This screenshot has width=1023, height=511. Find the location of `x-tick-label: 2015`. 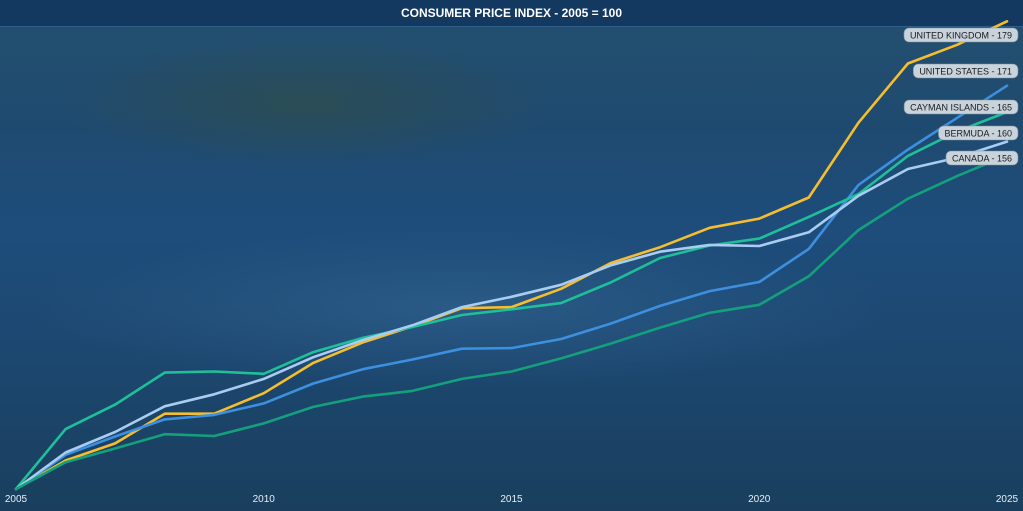

x-tick-label: 2015 is located at coordinates (511, 499).